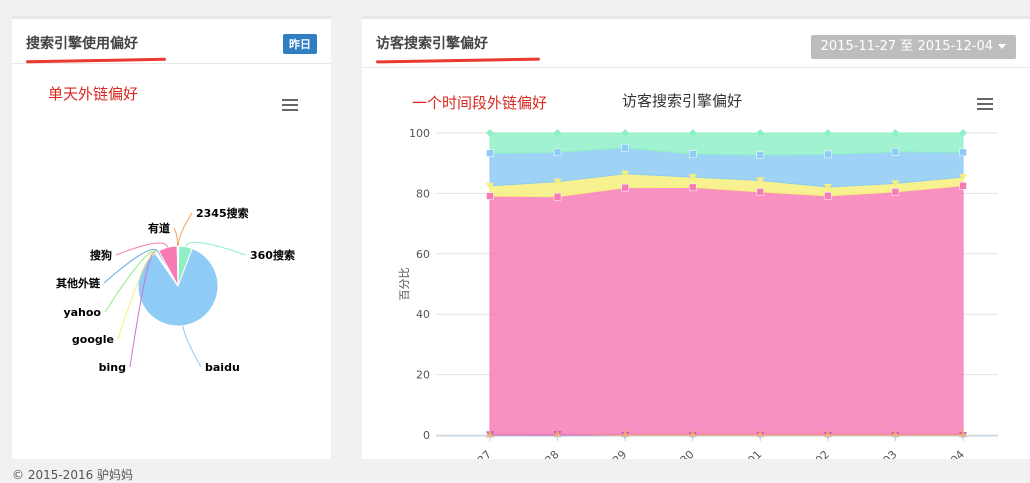 This screenshot has height=483, width=1030. What do you see at coordinates (101, 255) in the screenshot?
I see `pie-label: 搜狗` at bounding box center [101, 255].